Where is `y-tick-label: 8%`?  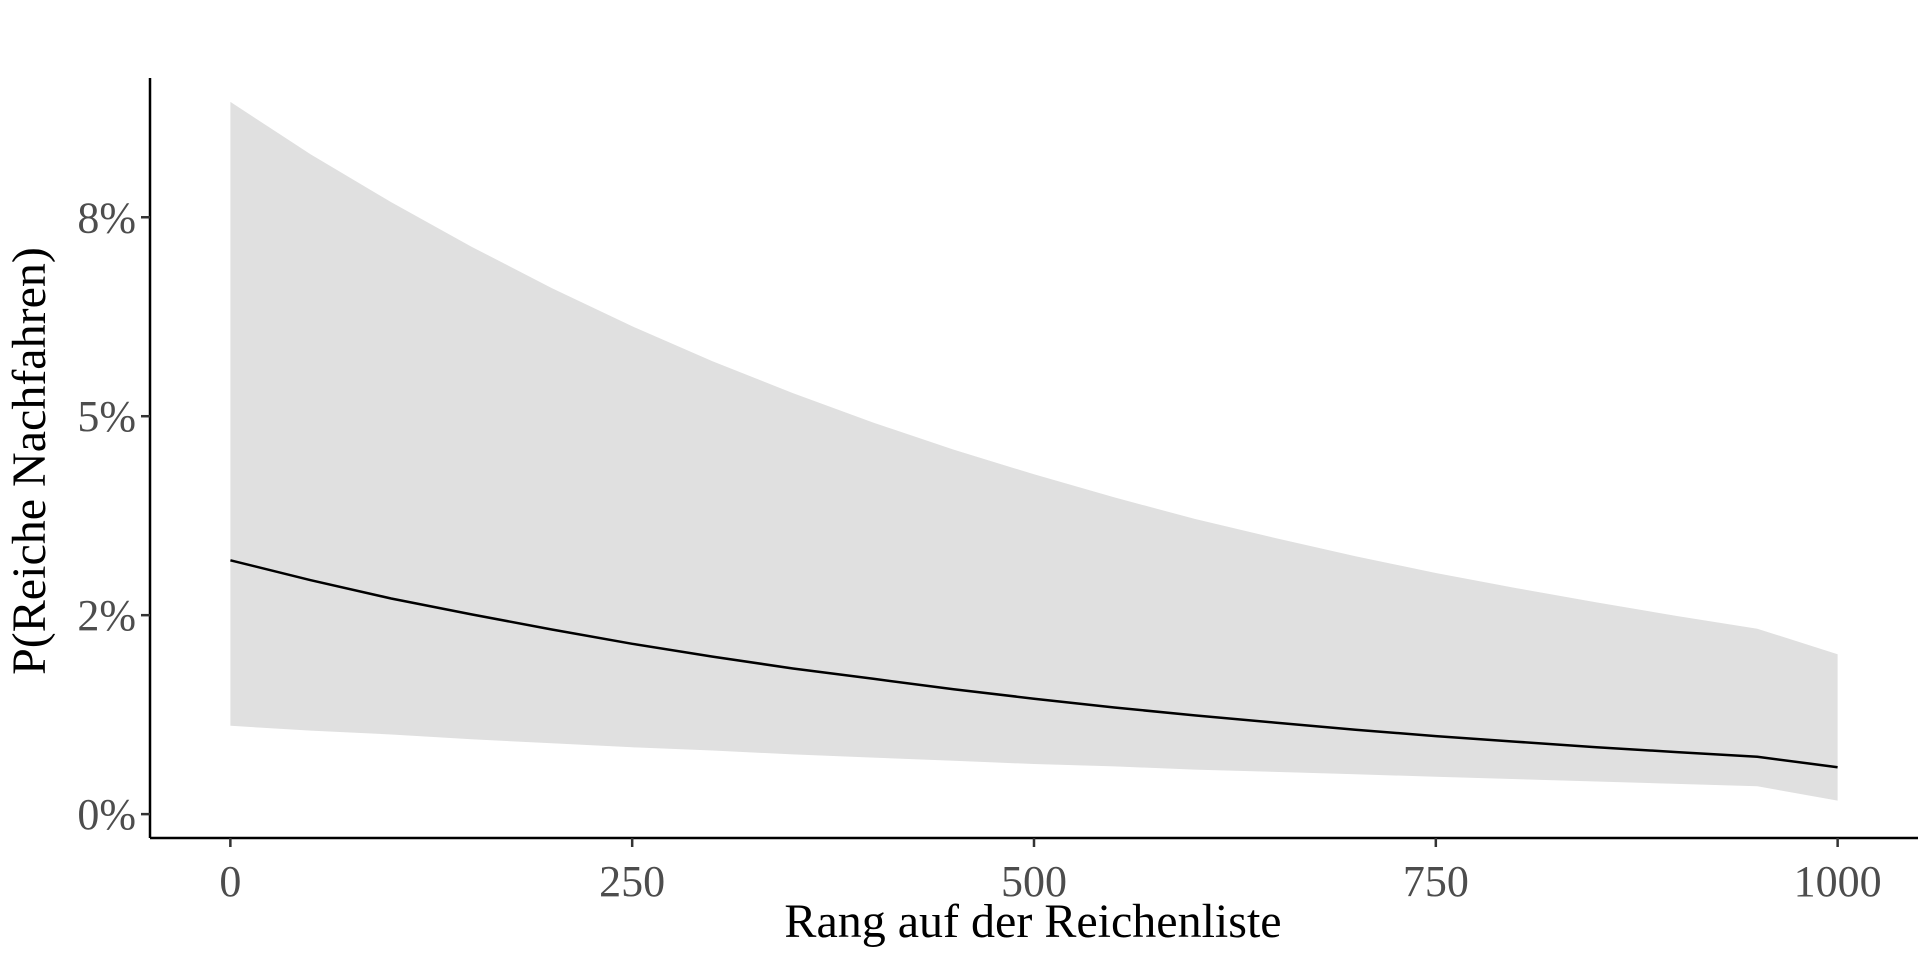 y-tick-label: 8% is located at coordinates (106, 217).